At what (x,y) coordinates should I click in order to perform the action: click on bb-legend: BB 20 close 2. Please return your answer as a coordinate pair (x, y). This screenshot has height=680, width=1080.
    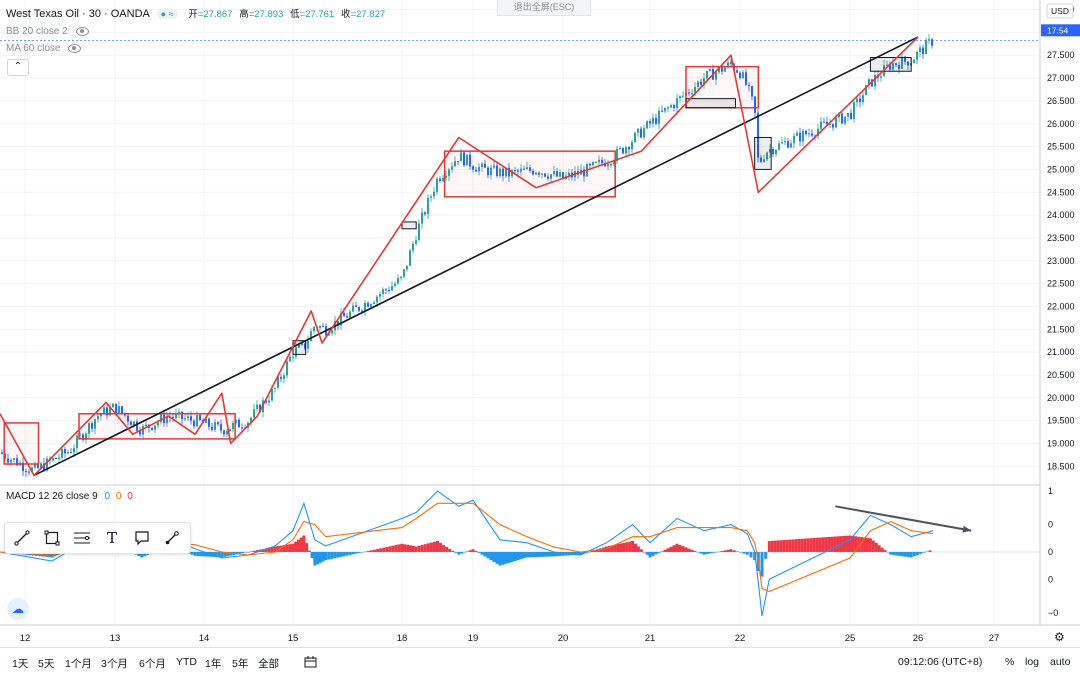
    Looking at the image, I should click on (47, 31).